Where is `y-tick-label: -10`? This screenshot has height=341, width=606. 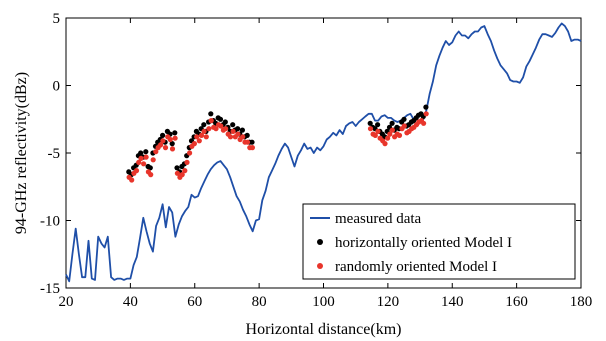
y-tick-label: -10 is located at coordinates (50, 222).